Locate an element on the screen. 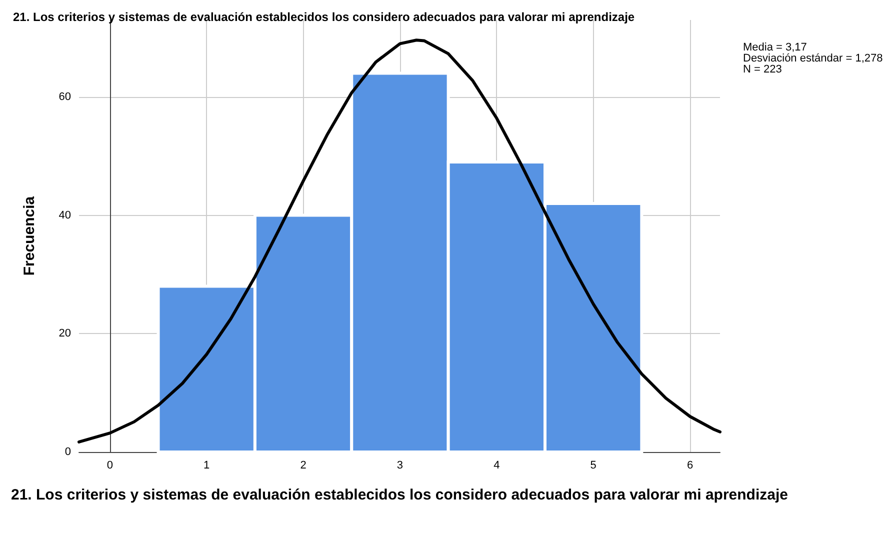 This screenshot has width=895, height=535. x-tick-label: 4 is located at coordinates (497, 466).